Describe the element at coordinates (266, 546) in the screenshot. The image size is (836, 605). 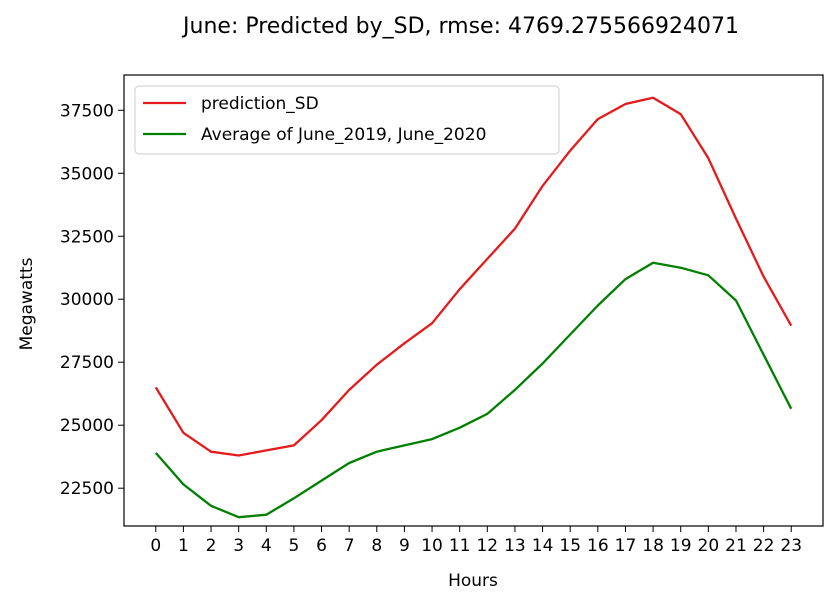
I see `x-tick-label-4: 4` at that location.